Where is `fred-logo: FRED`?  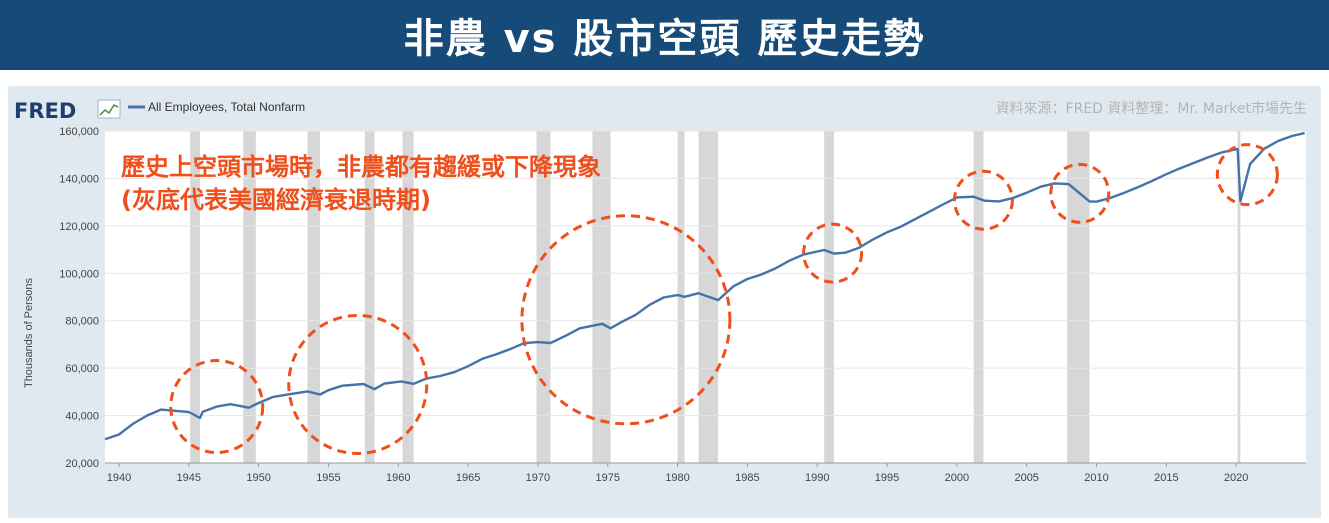
fred-logo: FRED is located at coordinates (67, 111).